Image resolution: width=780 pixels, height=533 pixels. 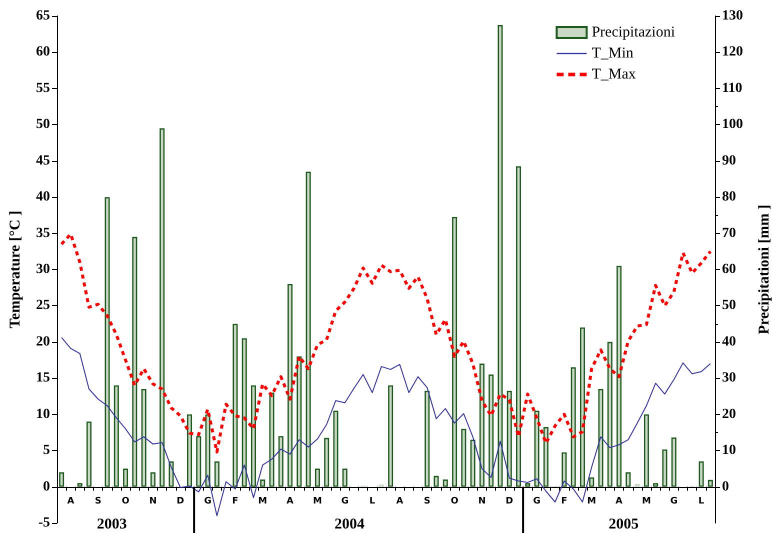 I want to click on y2-tick-label: 80, so click(x=729, y=197).